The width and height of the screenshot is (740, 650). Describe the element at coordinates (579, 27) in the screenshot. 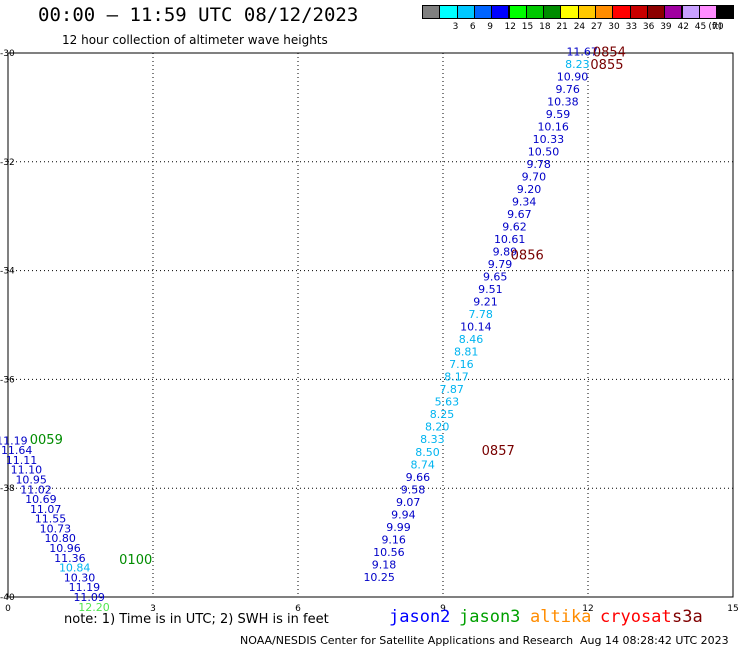

I see `legend-label: 24` at that location.